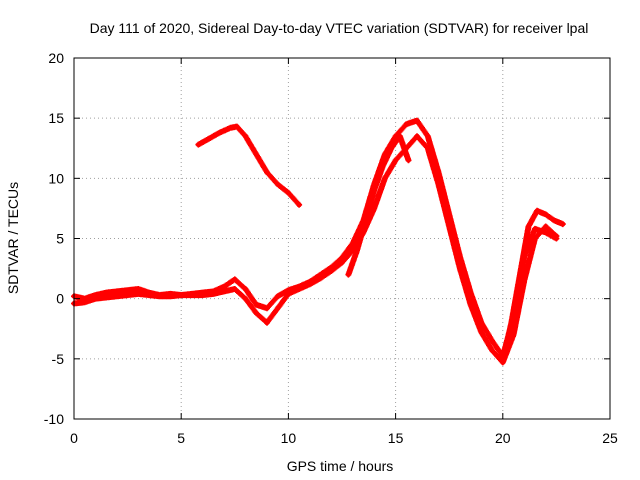 This screenshot has width=640, height=480. What do you see at coordinates (340, 466) in the screenshot?
I see `x-axis-title: GPS time / hours` at bounding box center [340, 466].